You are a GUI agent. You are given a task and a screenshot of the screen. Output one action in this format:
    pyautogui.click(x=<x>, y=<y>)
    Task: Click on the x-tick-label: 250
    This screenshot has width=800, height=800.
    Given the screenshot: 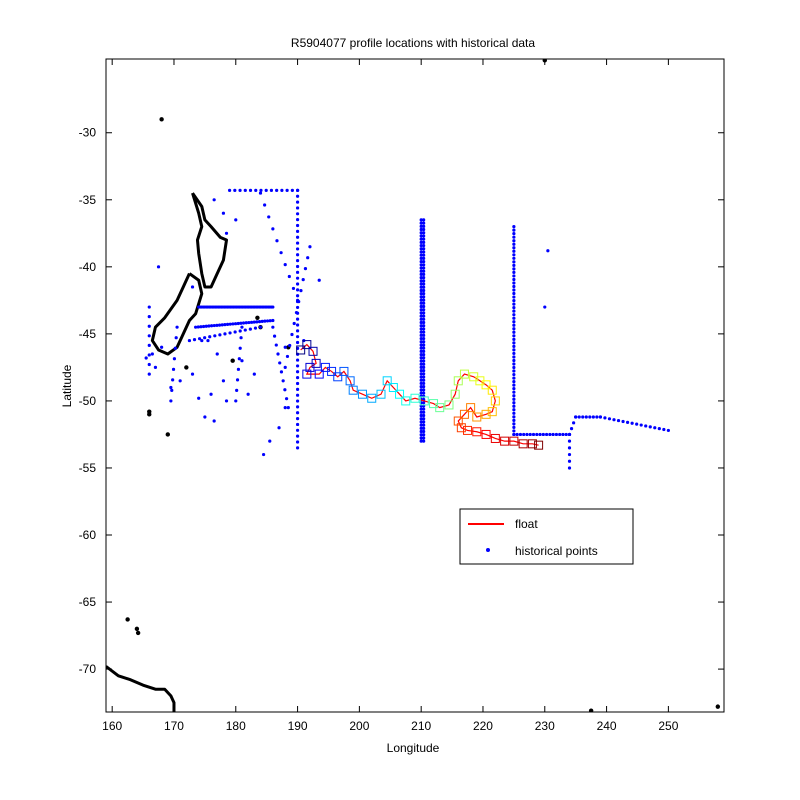 What is the action you would take?
    pyautogui.click(x=668, y=726)
    